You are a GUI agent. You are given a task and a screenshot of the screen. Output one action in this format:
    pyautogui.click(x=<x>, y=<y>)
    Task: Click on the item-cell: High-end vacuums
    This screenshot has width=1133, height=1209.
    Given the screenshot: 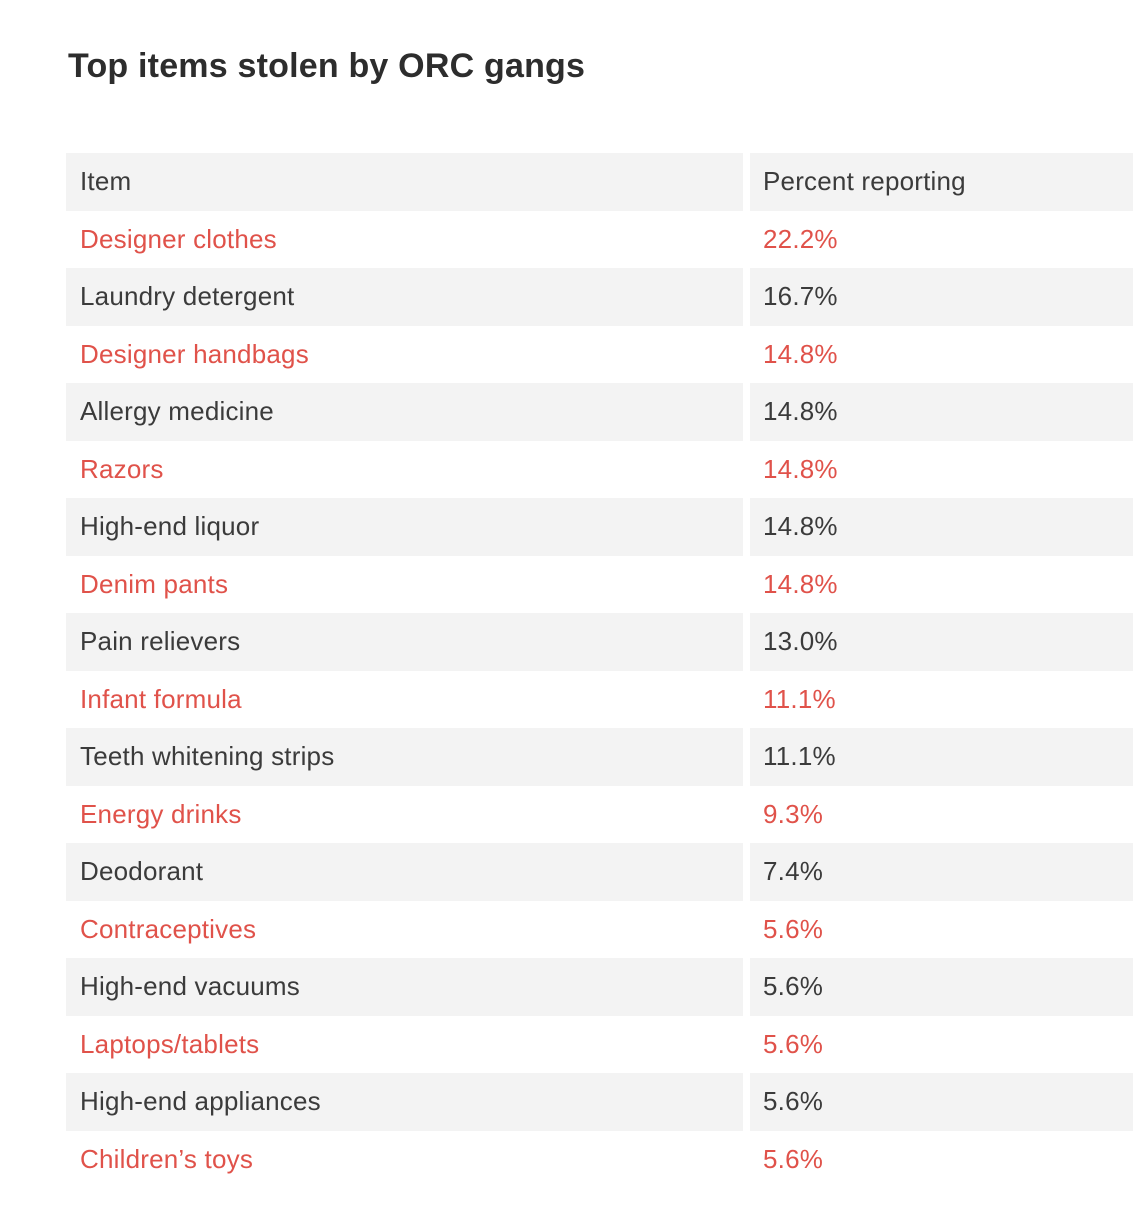 What is the action you would take?
    pyautogui.click(x=404, y=987)
    